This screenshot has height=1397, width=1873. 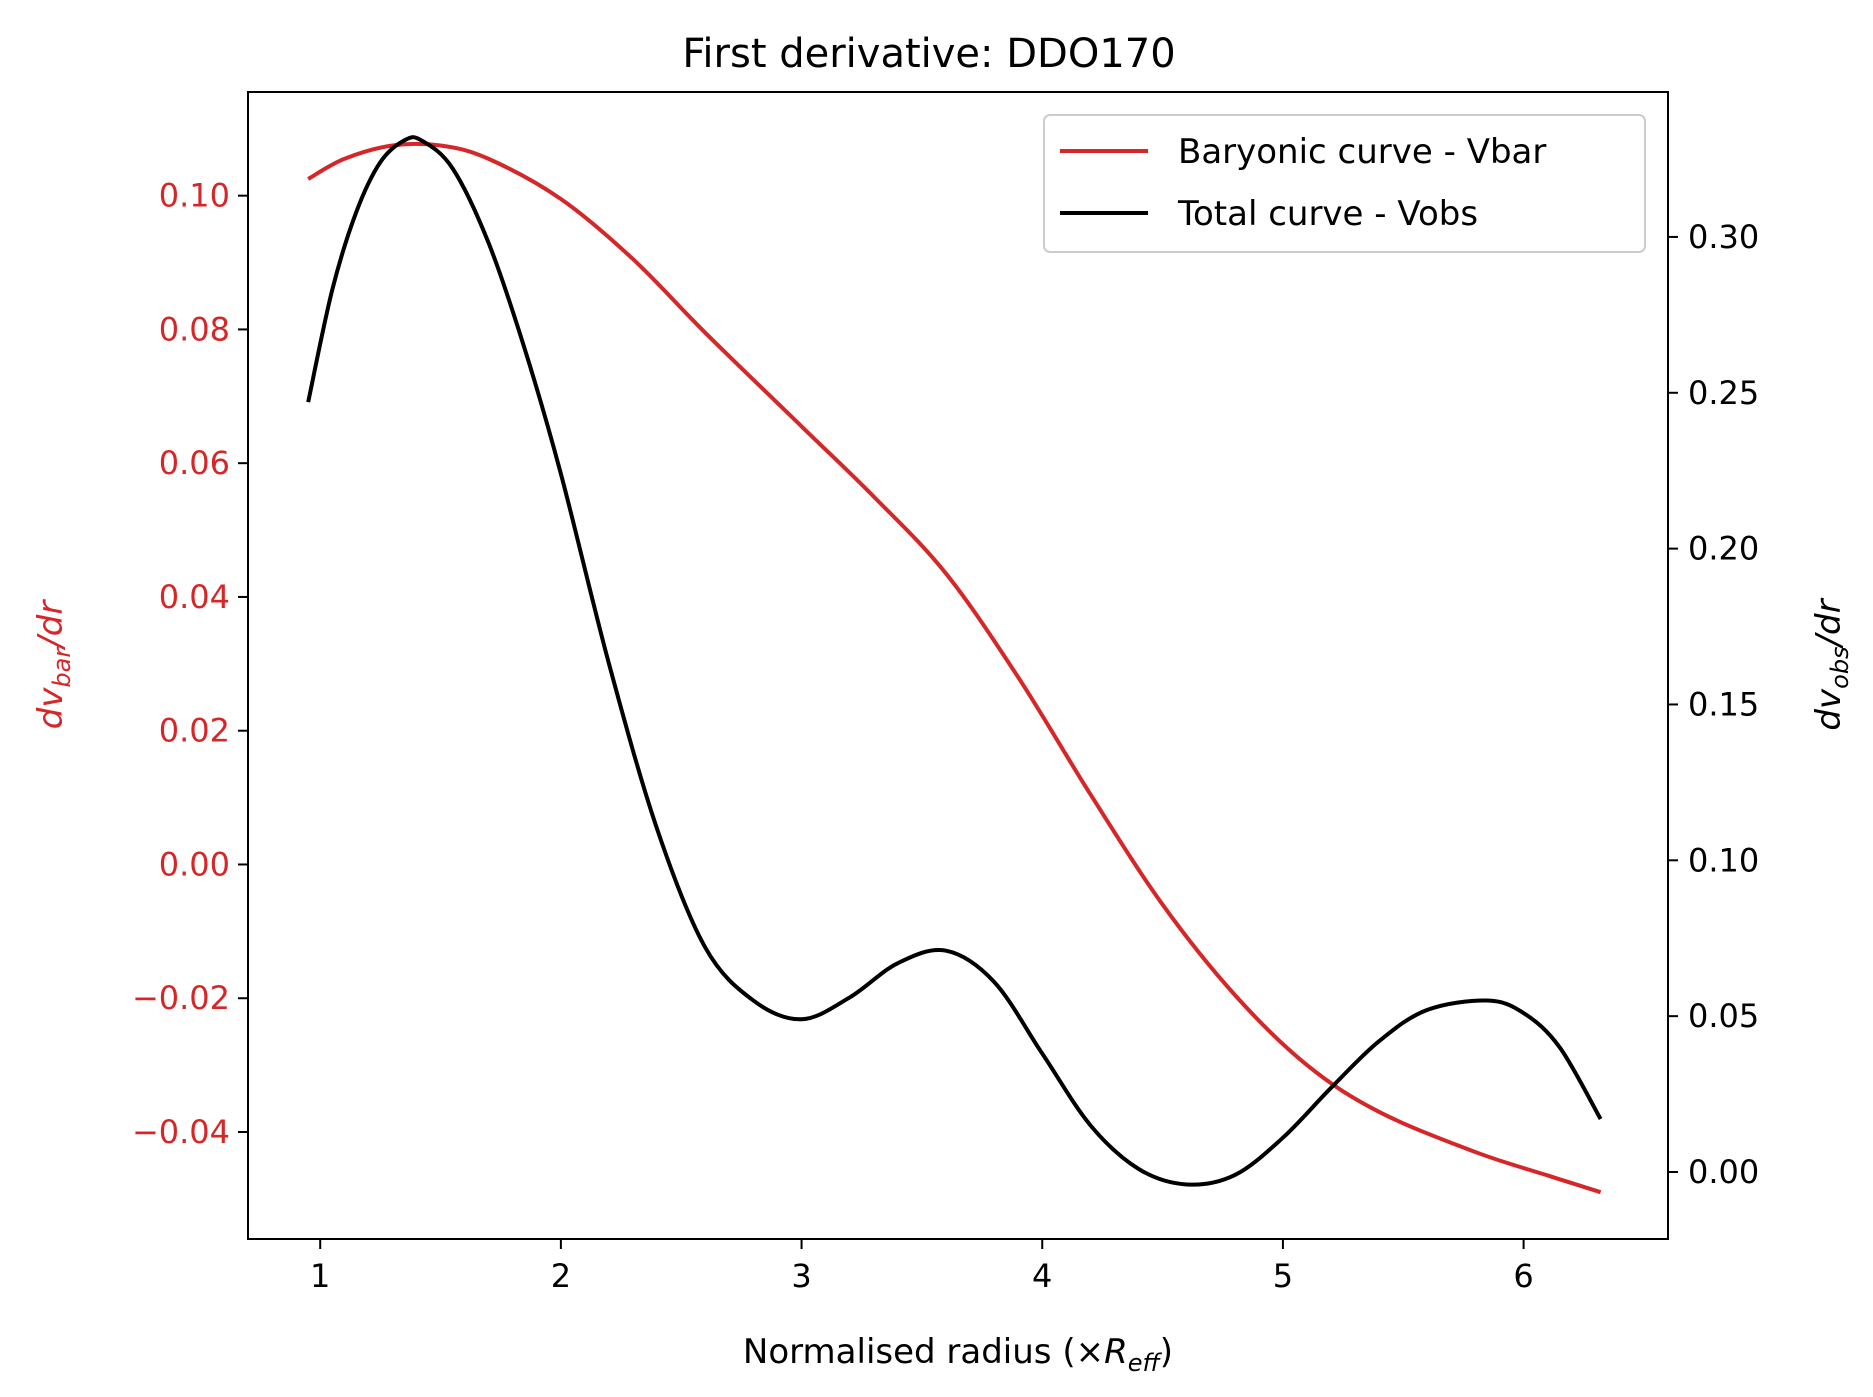 What do you see at coordinates (1723, 860) in the screenshot?
I see `right-tick-label: 0.10` at bounding box center [1723, 860].